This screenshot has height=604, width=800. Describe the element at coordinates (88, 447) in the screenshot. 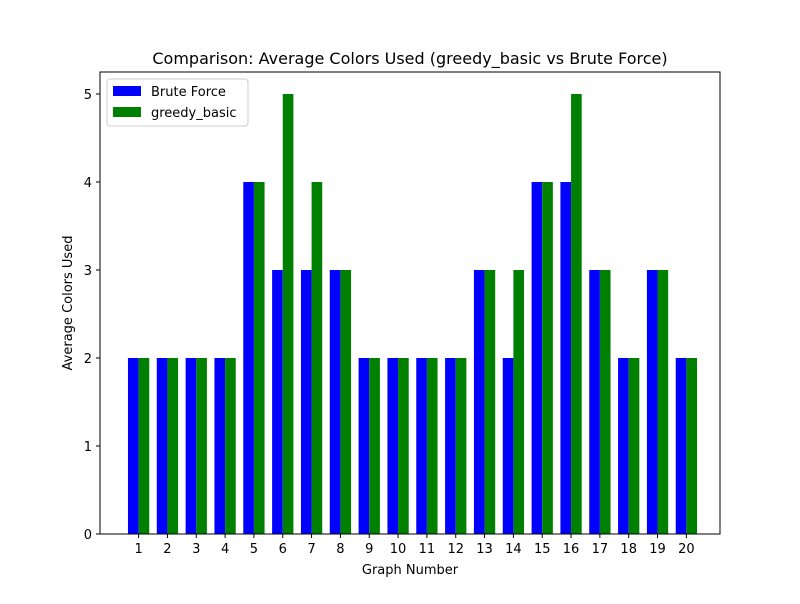

I see `y-tick-label: 1` at that location.